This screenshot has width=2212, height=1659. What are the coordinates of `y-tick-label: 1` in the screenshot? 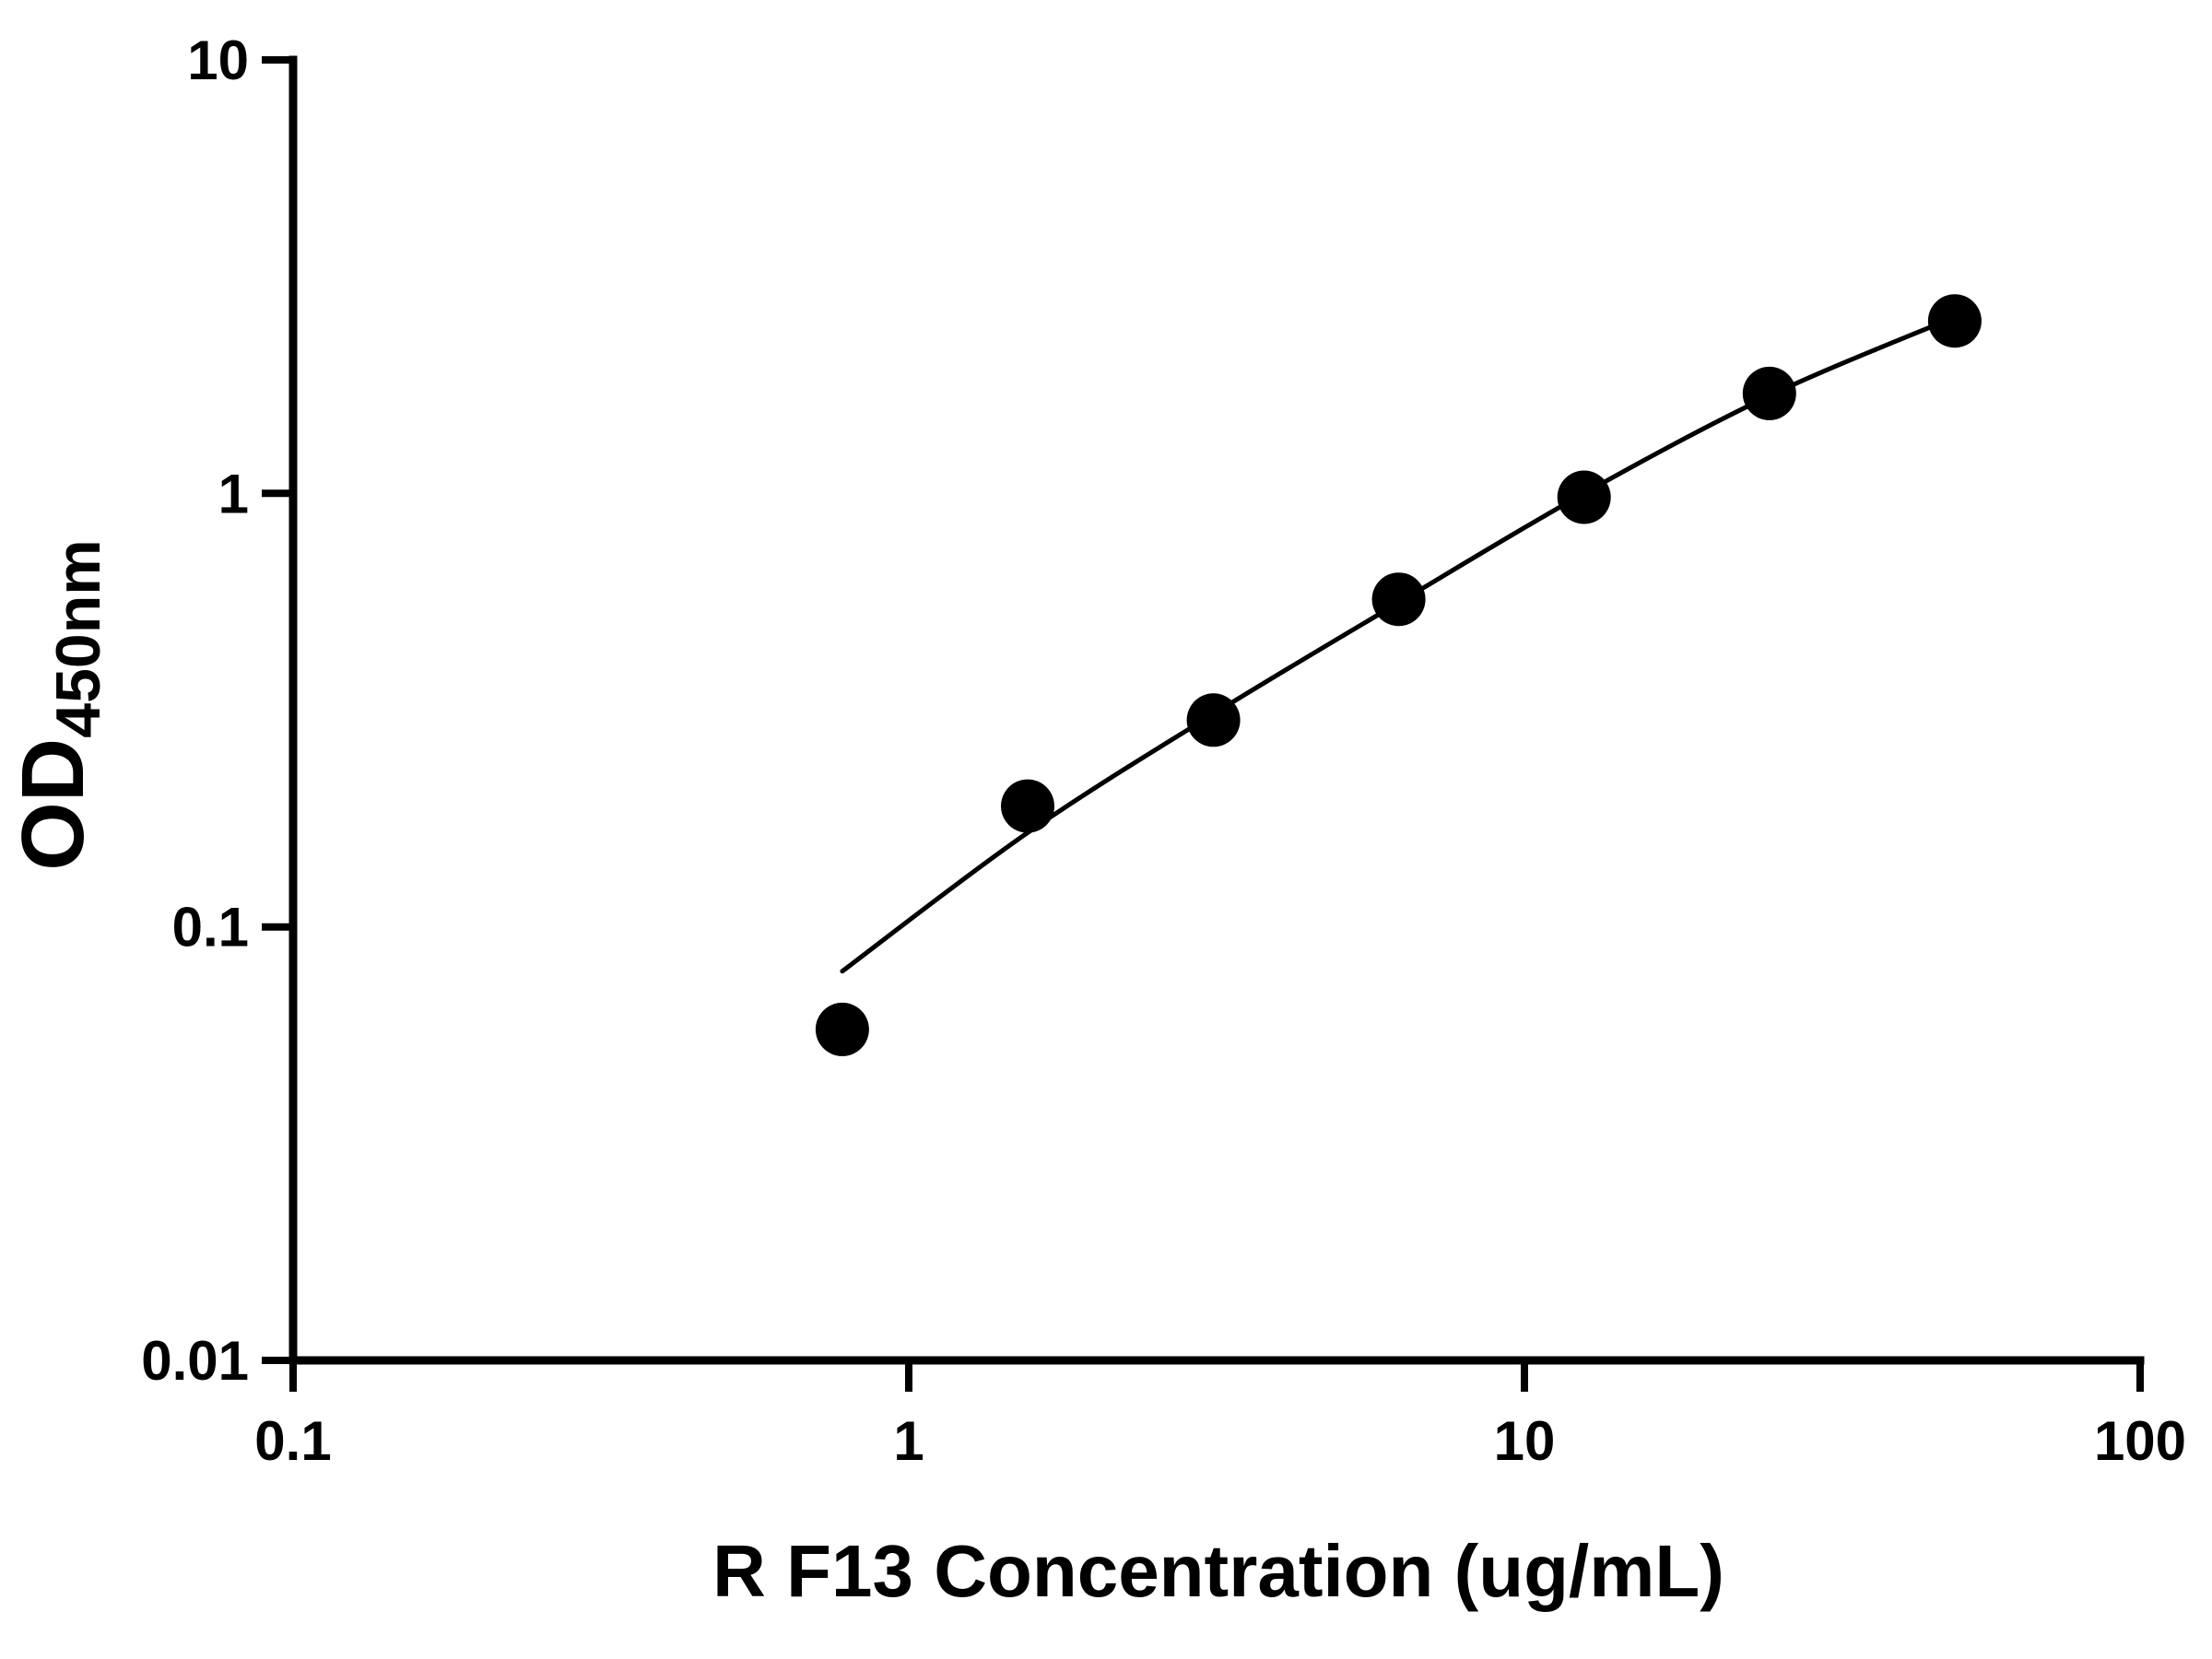 It's located at (233, 493).